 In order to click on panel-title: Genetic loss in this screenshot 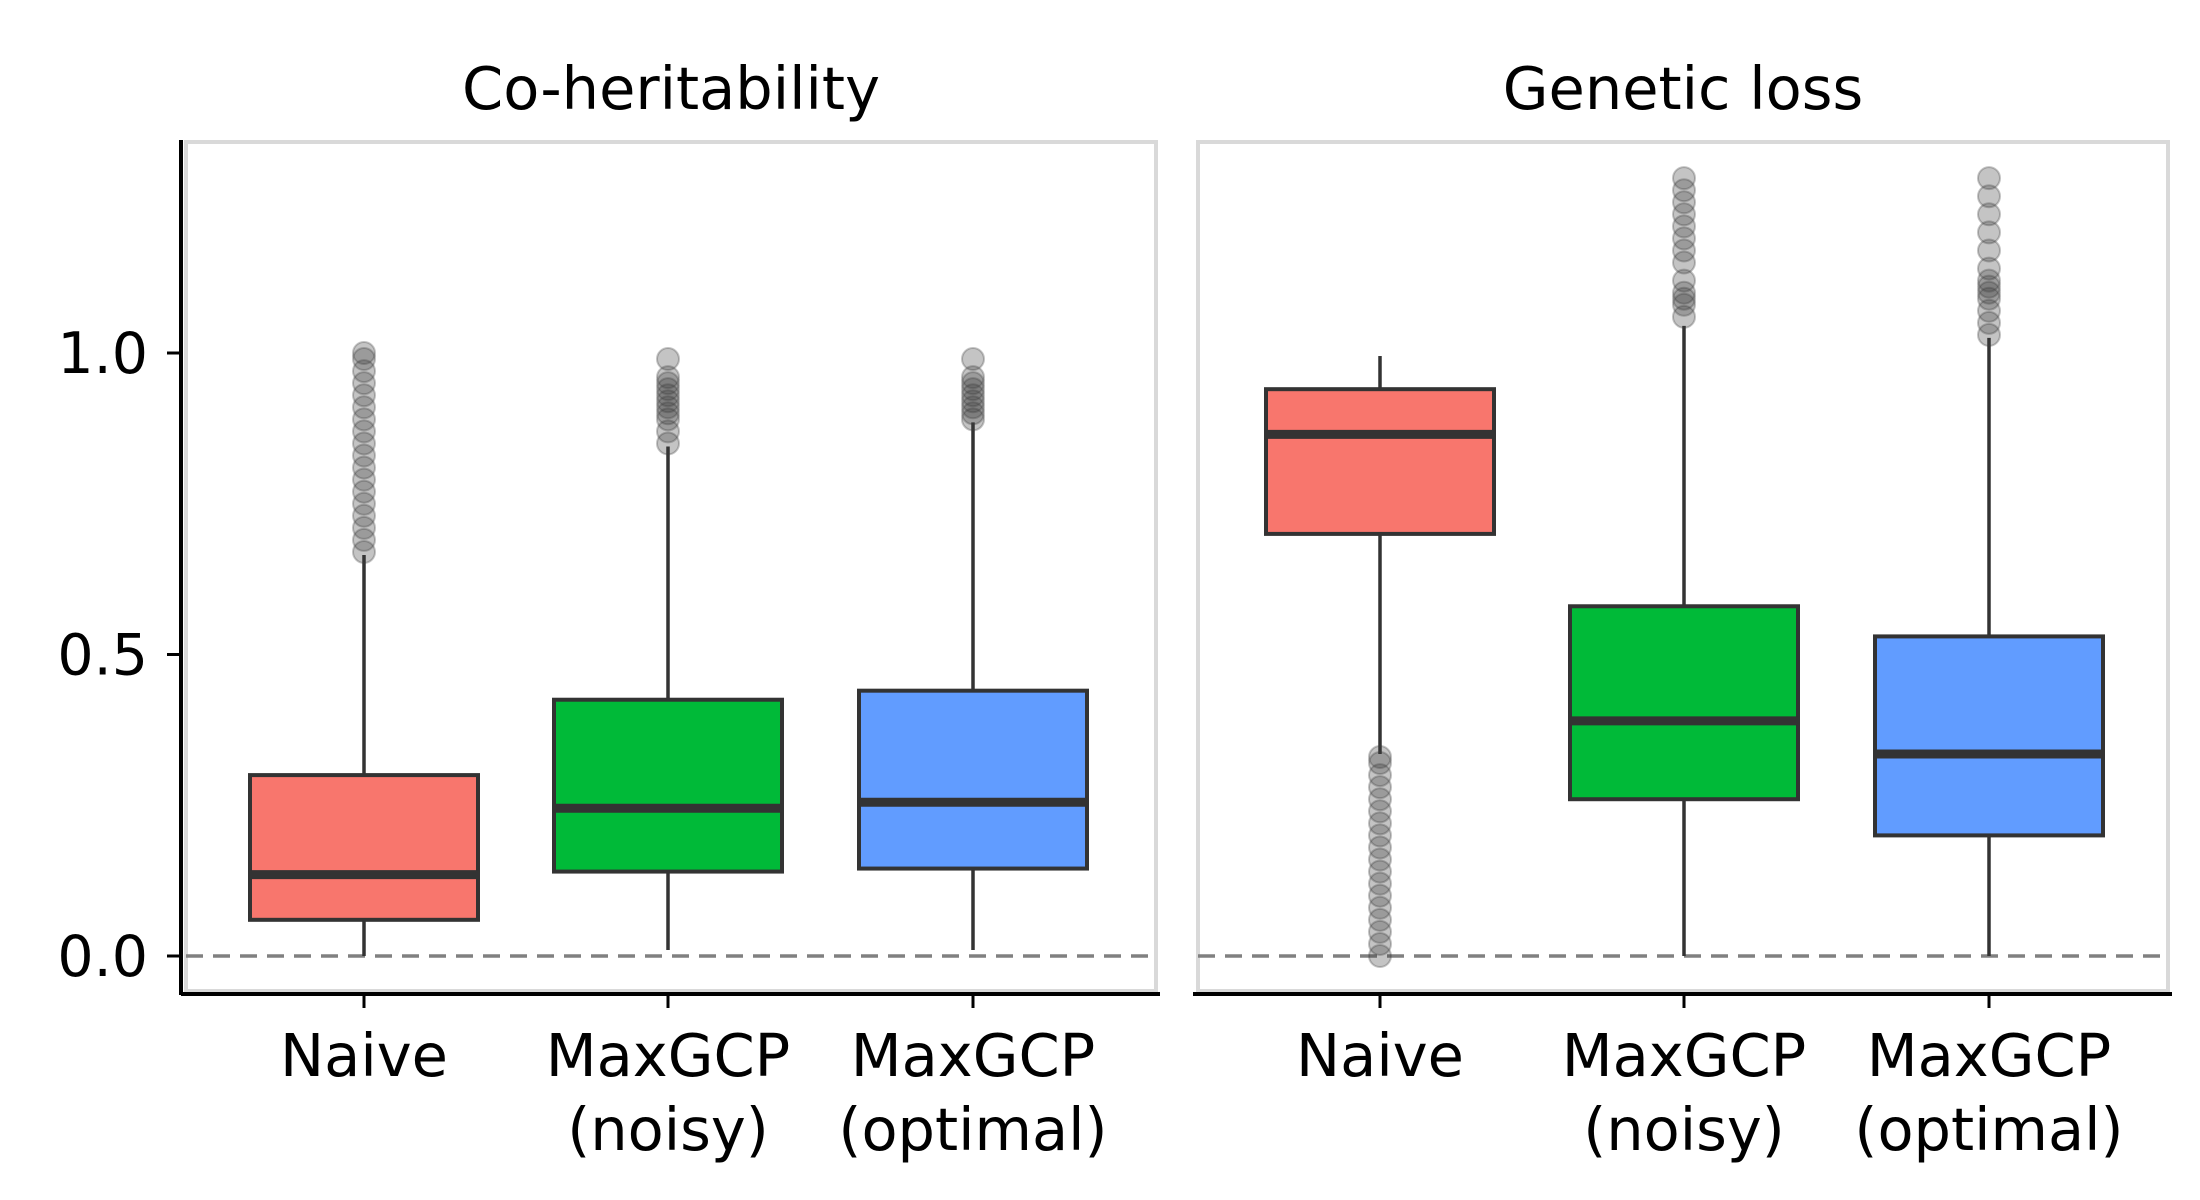, I will do `click(1683, 88)`.